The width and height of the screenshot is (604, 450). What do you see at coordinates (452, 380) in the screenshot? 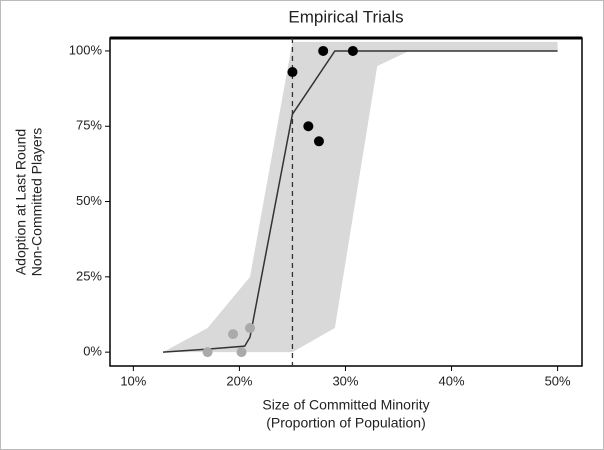
I see `x-tick-label: 40%` at bounding box center [452, 380].